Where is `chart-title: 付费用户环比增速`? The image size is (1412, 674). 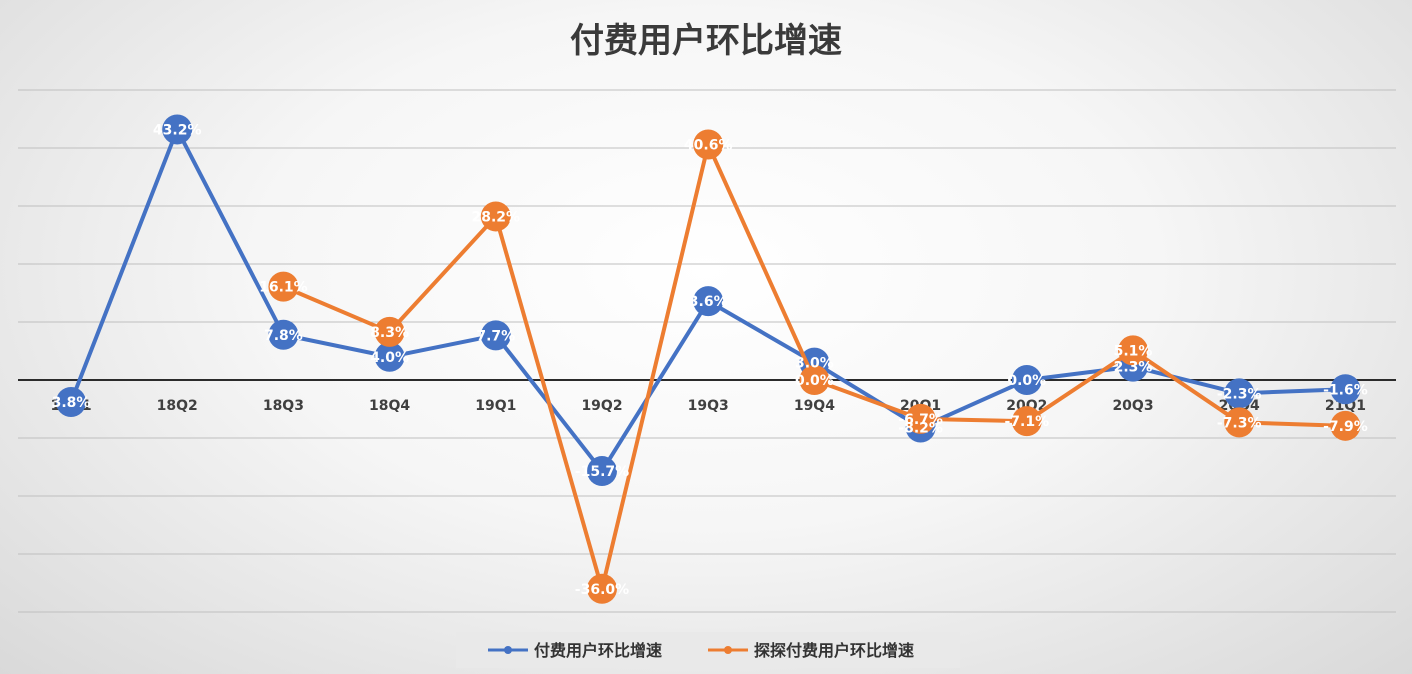 chart-title: 付费用户环比增速 is located at coordinates (706, 41).